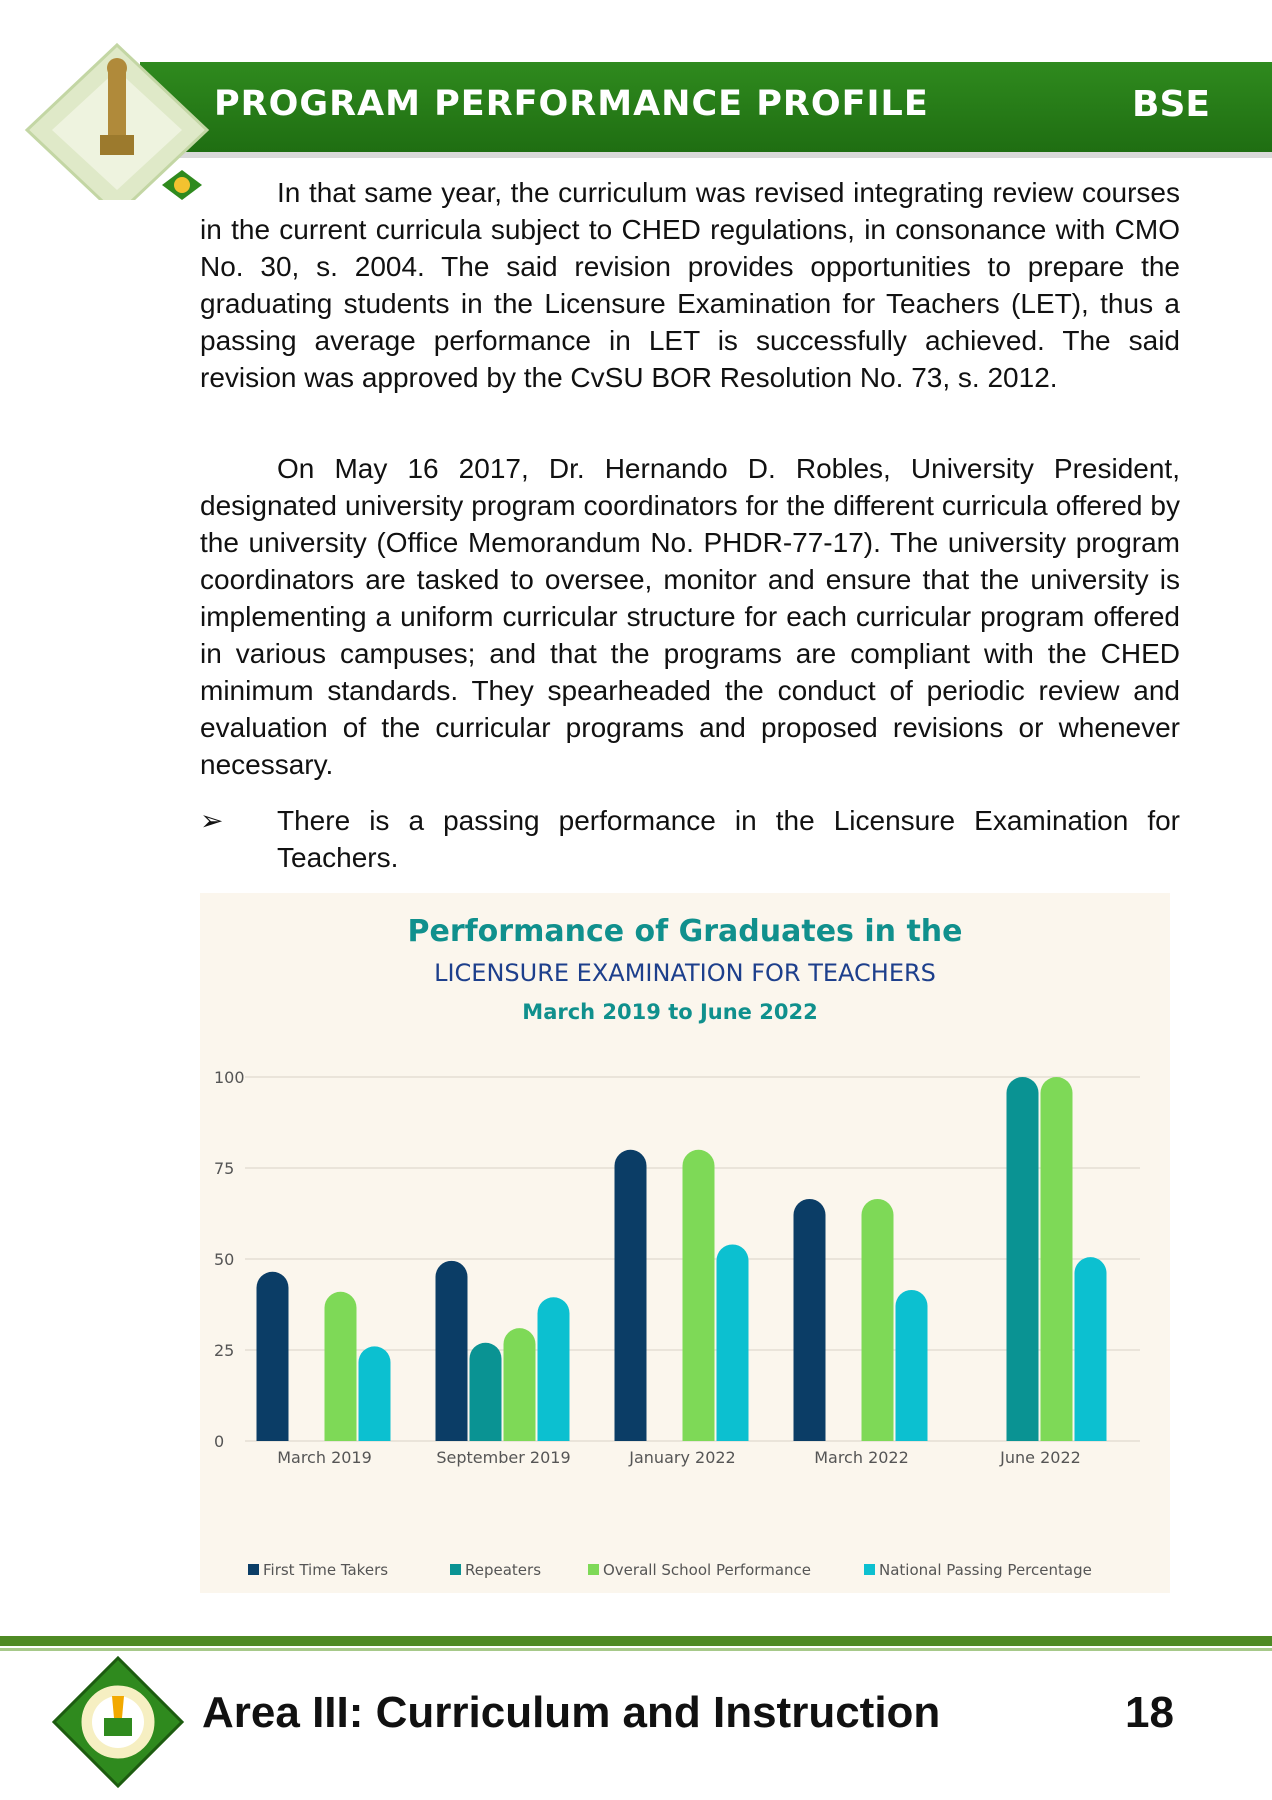 The height and width of the screenshot is (1800, 1272). What do you see at coordinates (224, 1350) in the screenshot?
I see `y-tick-label: 25` at bounding box center [224, 1350].